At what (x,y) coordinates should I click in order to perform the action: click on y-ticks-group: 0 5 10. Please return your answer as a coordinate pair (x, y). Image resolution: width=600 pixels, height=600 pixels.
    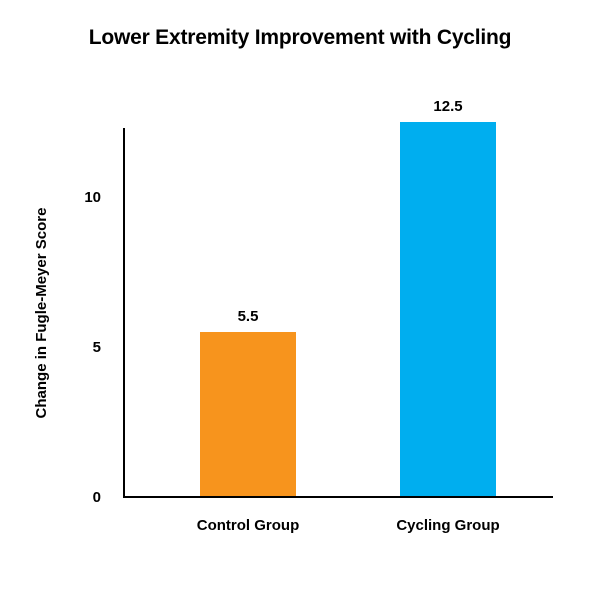
    Looking at the image, I should click on (92, 347).